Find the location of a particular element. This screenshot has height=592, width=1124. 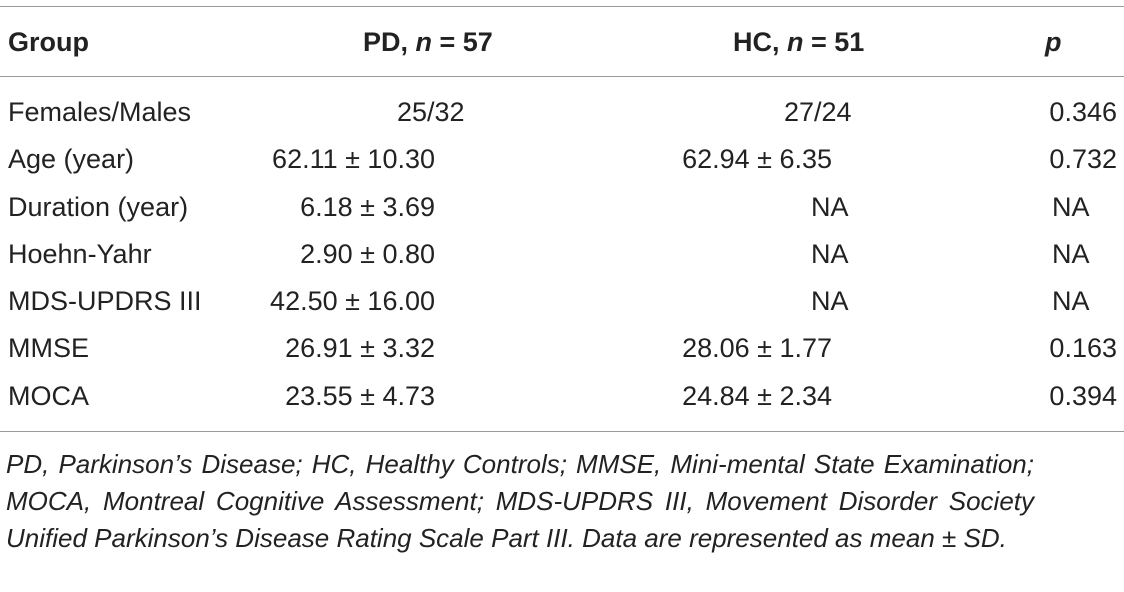

row-1-p: 0.732 is located at coordinates (1083, 159).